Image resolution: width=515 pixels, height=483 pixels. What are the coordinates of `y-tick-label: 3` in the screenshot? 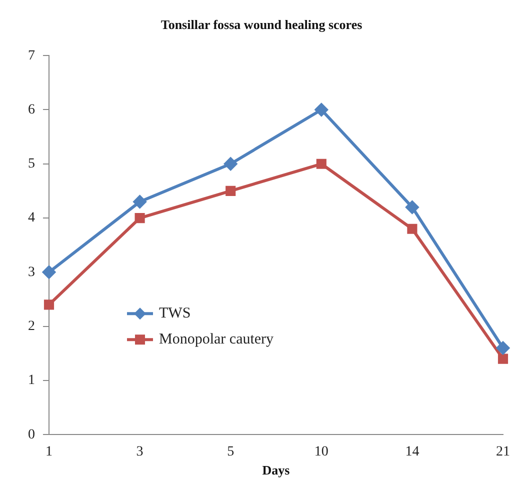 It's located at (31, 272).